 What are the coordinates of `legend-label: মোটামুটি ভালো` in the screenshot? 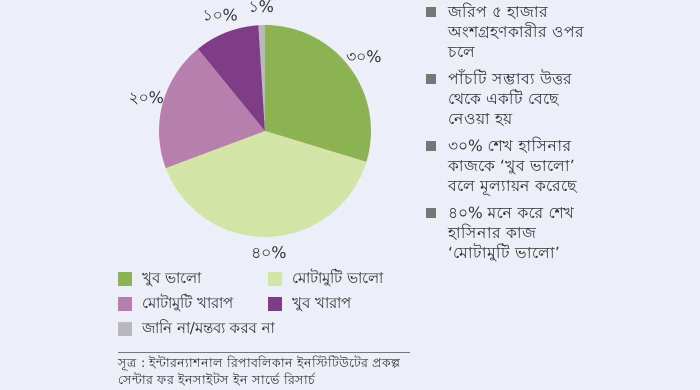 It's located at (337, 278).